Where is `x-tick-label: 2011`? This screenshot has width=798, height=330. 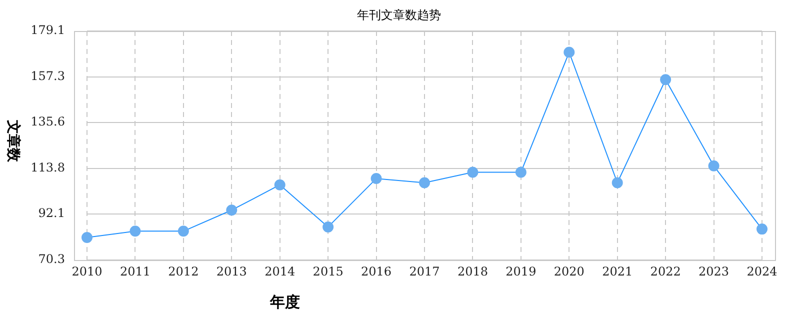
x-tick-label: 2011 is located at coordinates (135, 271).